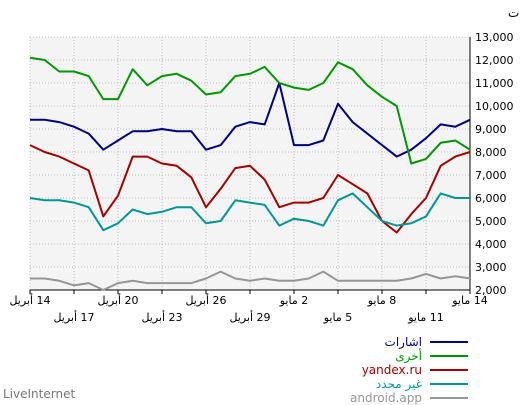 This screenshot has width=520, height=405. I want to click on y-tick-label: 11,000, so click(494, 83).